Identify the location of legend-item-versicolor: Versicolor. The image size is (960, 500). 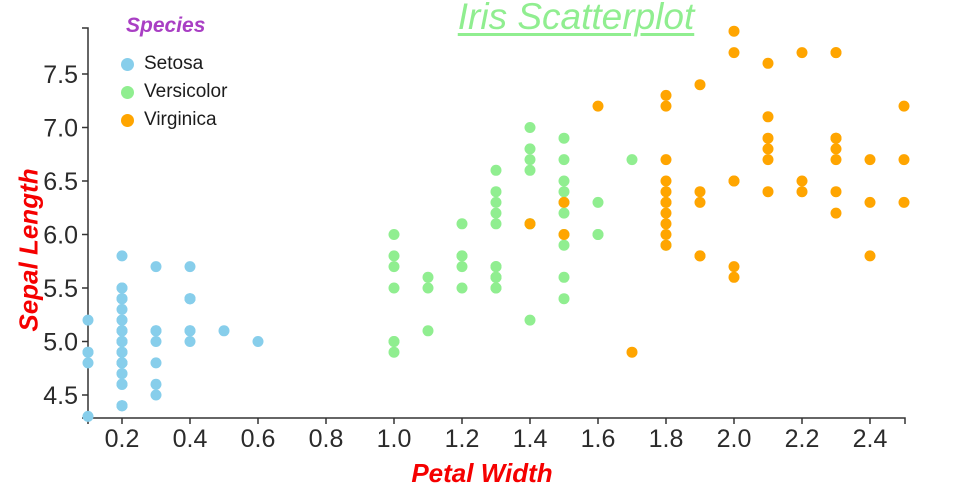
(168, 92).